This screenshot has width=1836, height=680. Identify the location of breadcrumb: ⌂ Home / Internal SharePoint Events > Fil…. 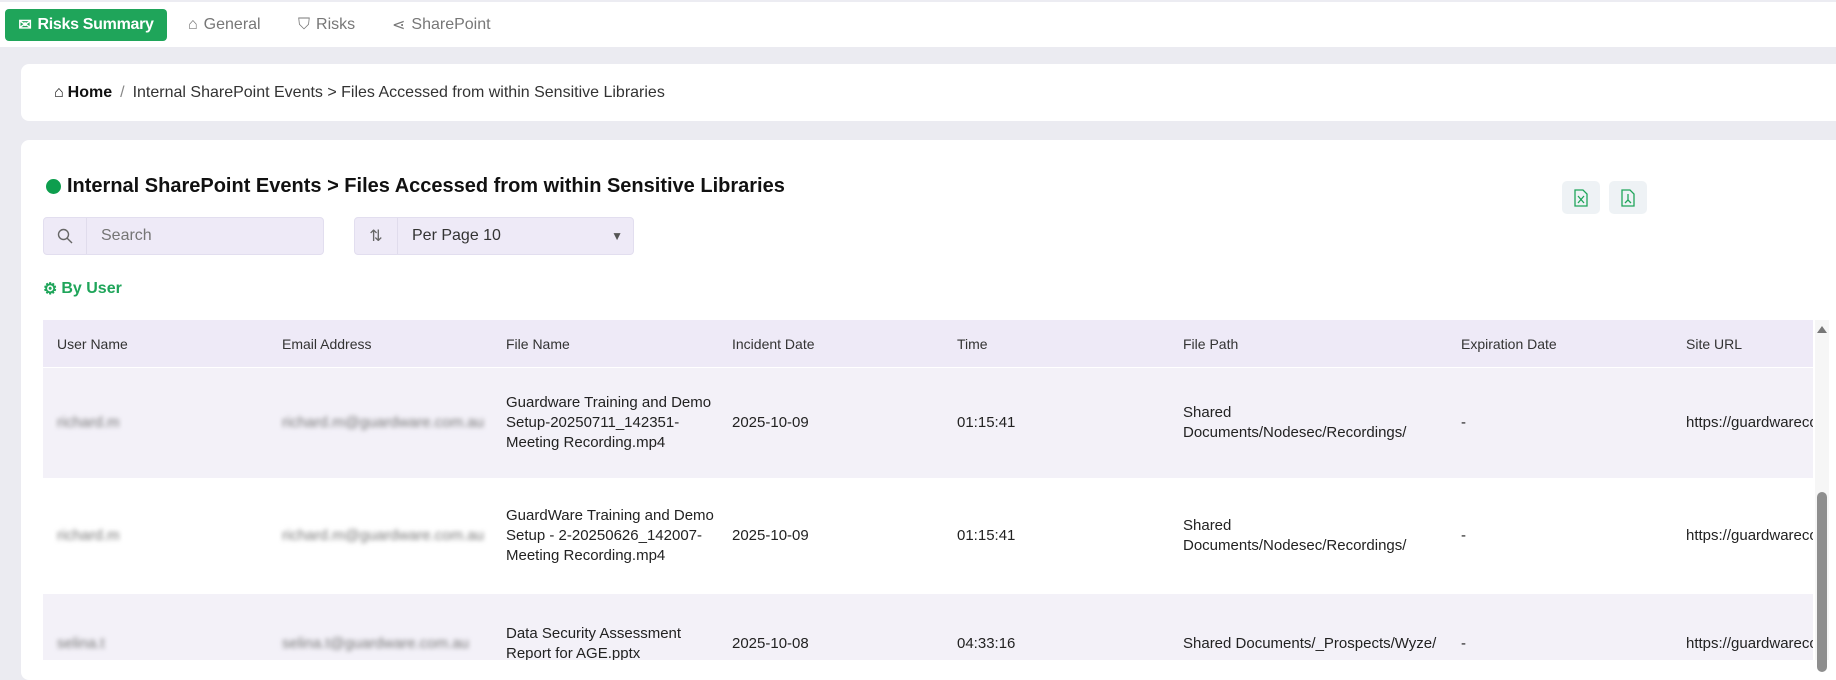
(928, 92).